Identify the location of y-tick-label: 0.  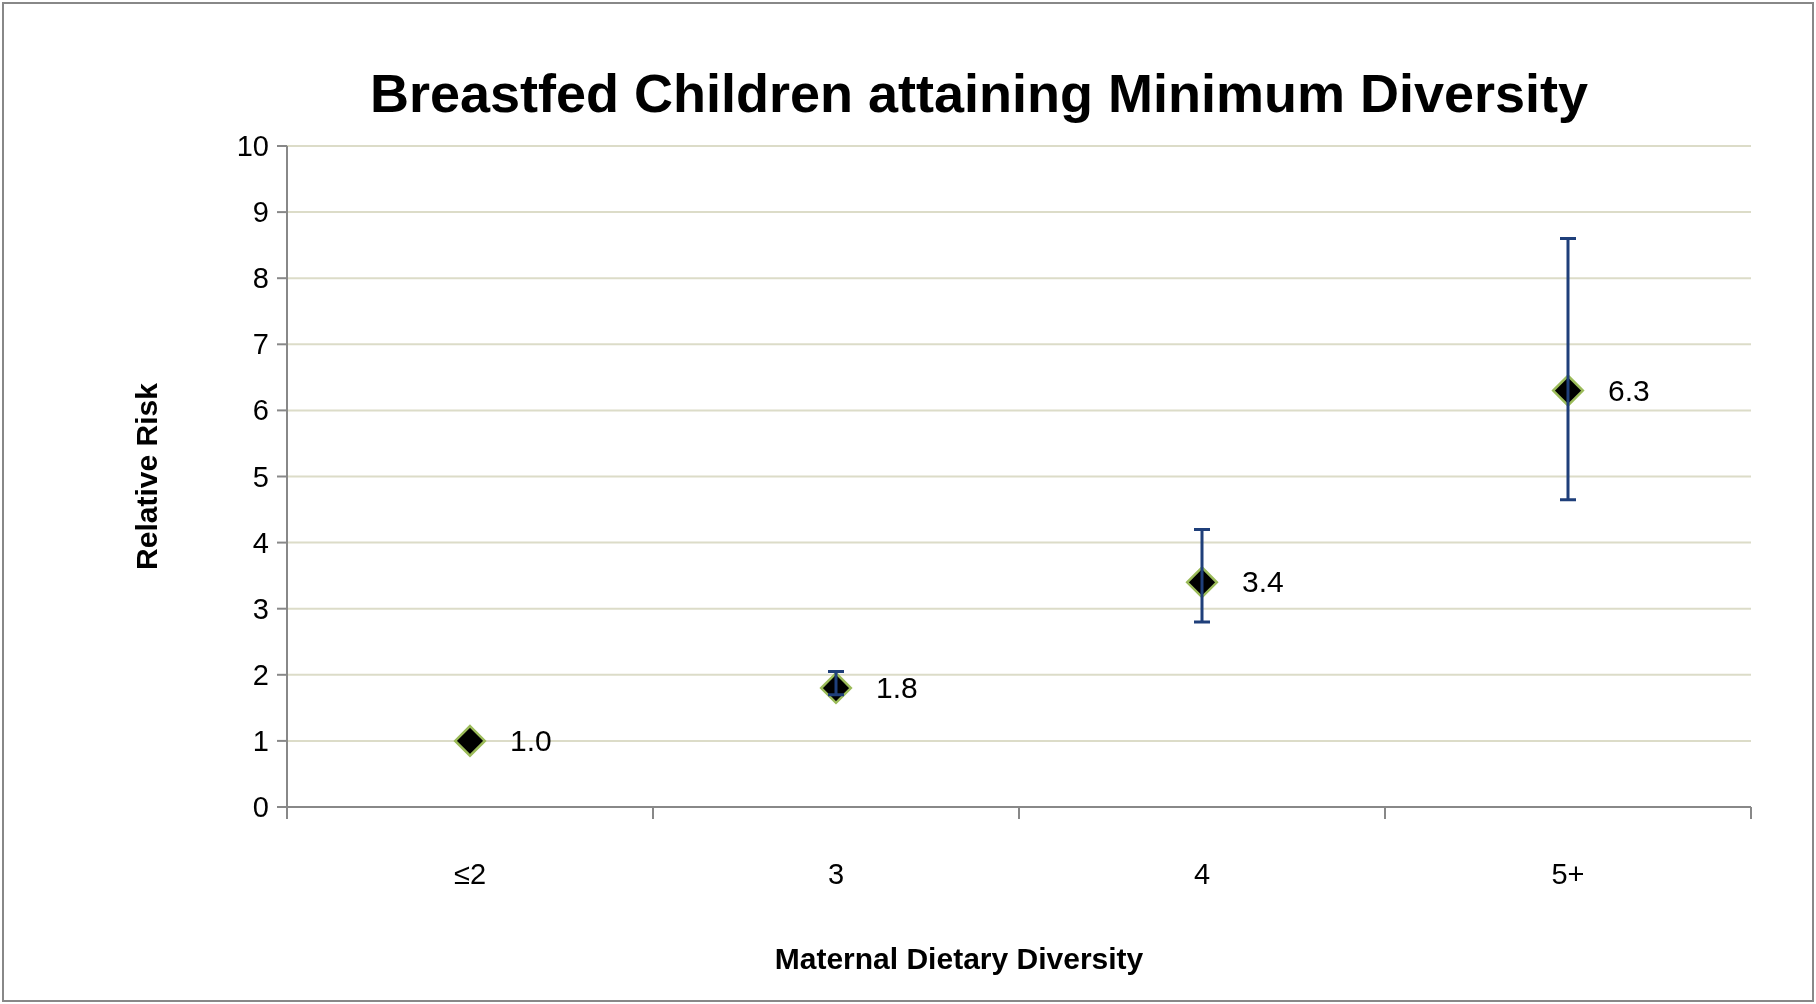
(260, 807).